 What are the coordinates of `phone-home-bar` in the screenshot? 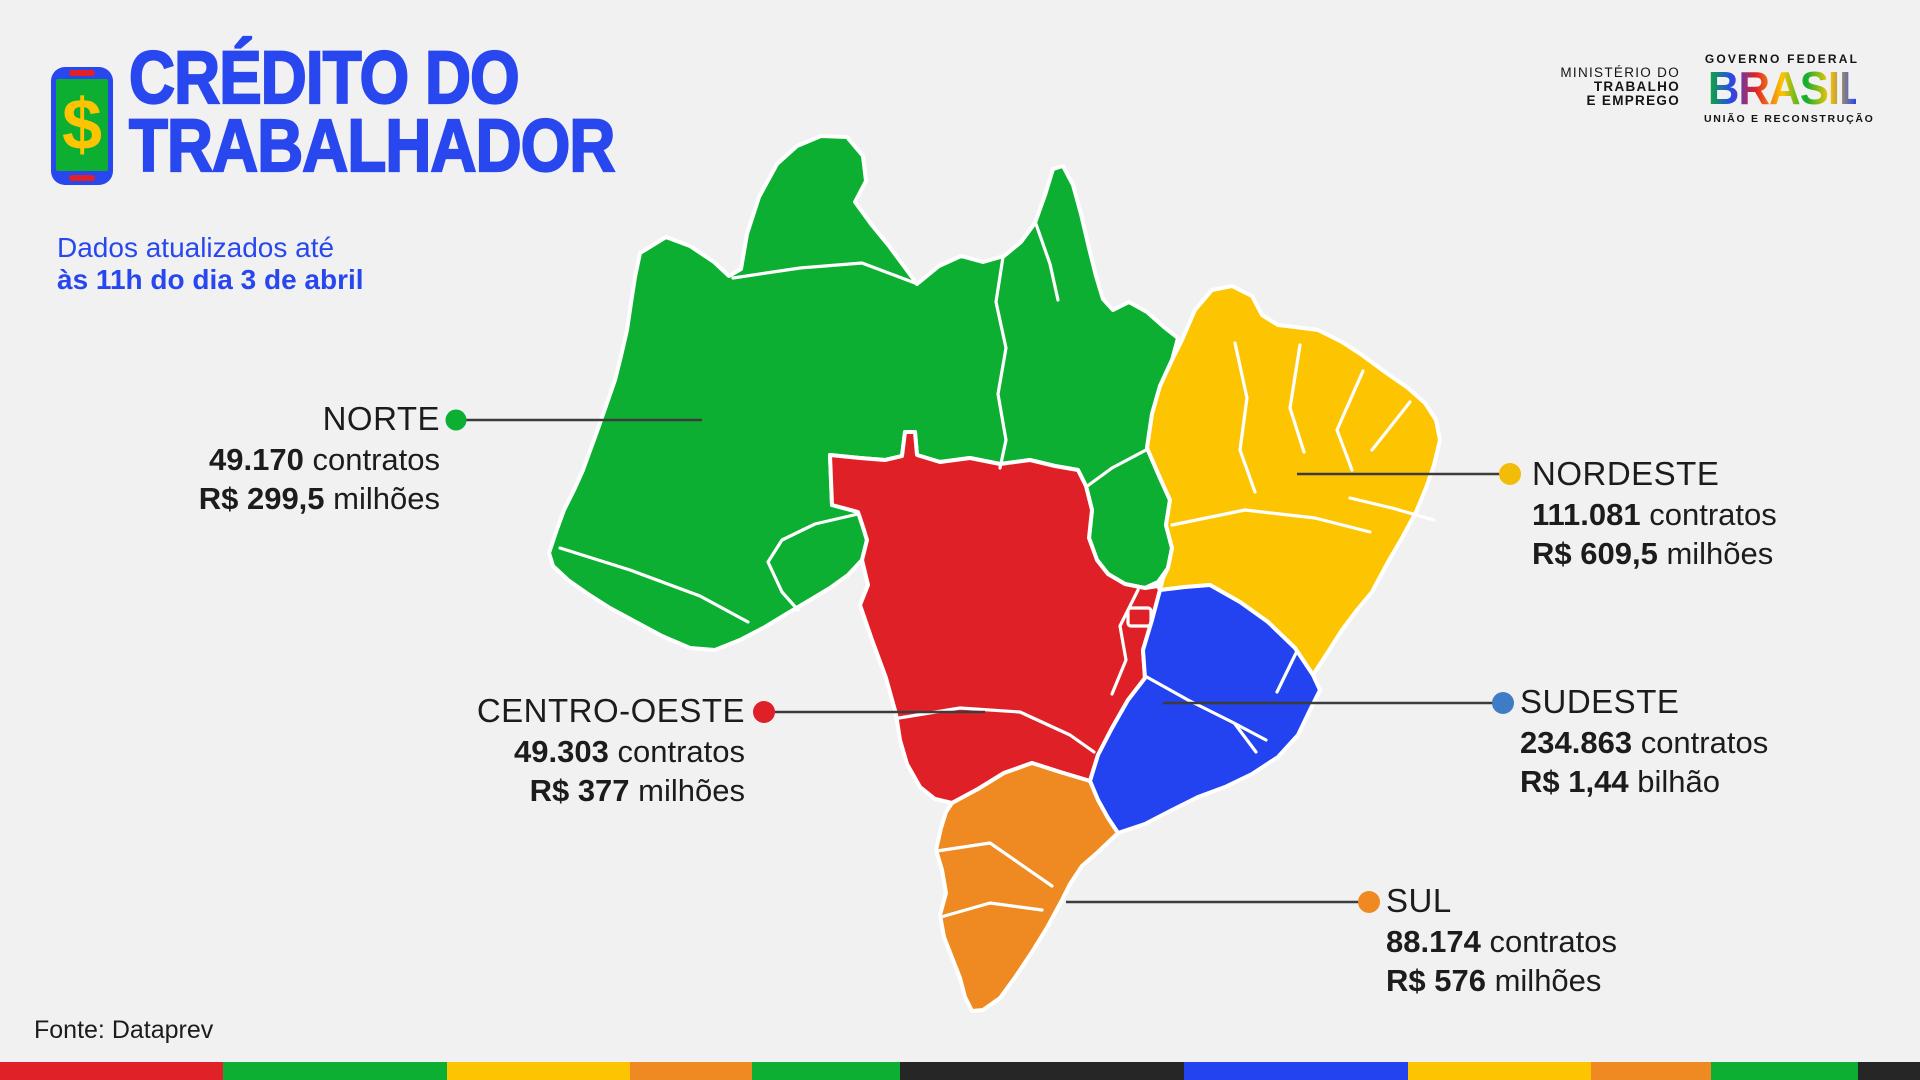 It's located at (82, 178).